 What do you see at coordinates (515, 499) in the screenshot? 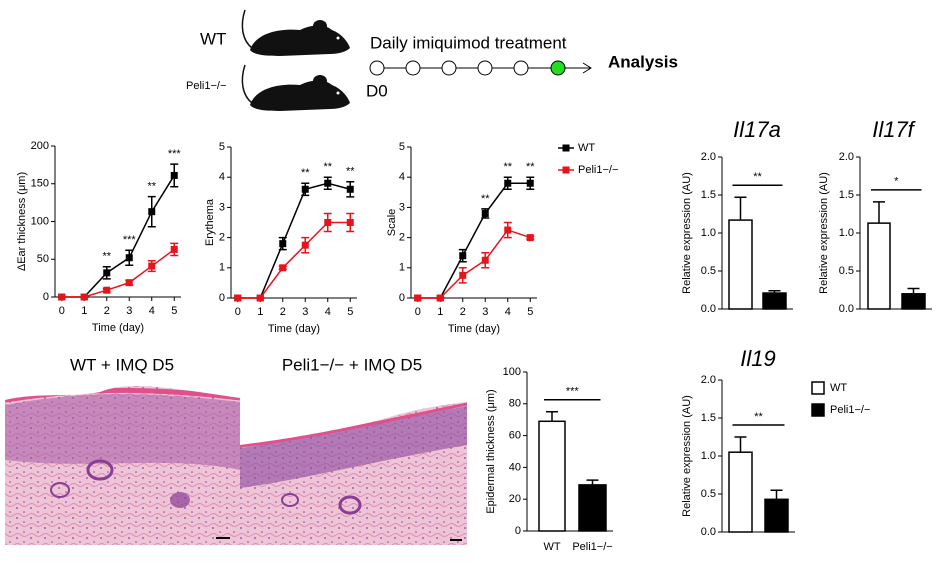
I see `y-tick-label: 20` at bounding box center [515, 499].